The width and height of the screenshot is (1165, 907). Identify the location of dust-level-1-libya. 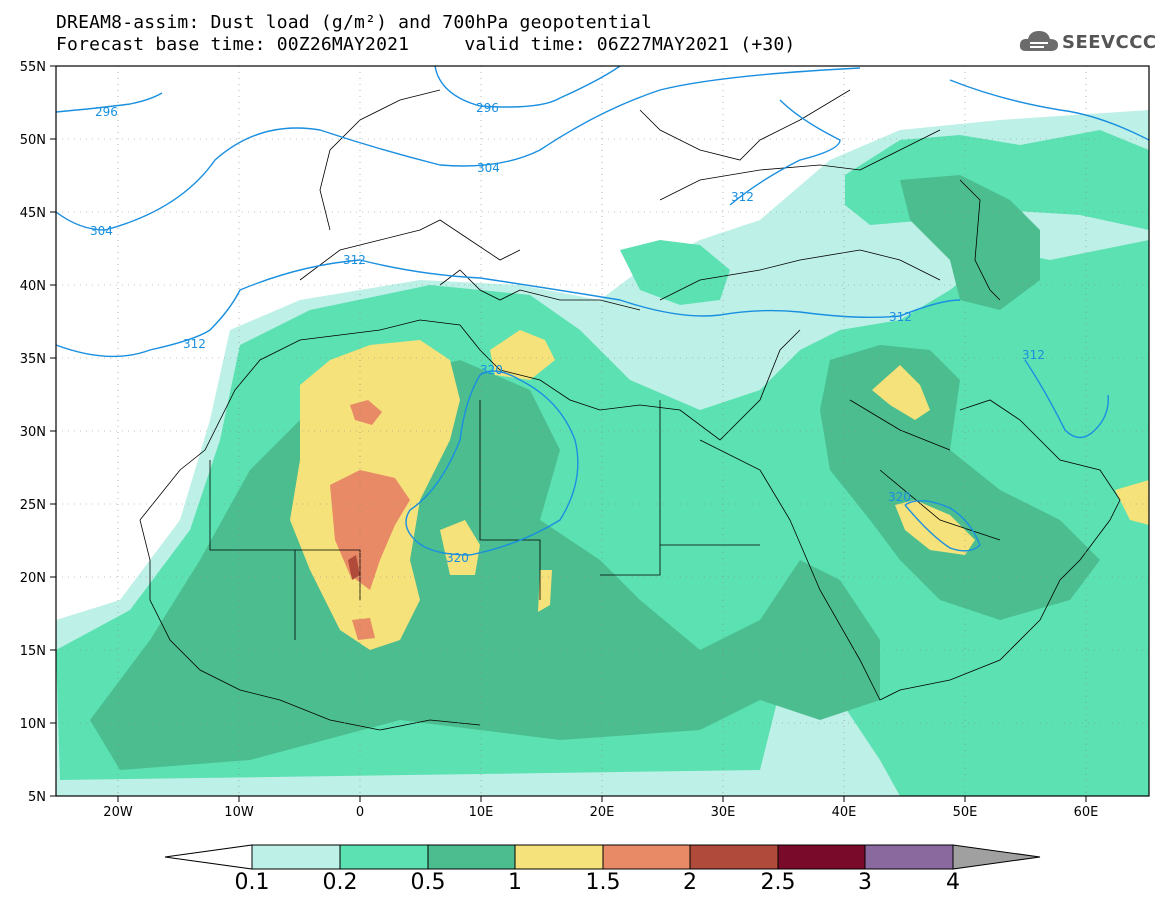
(460, 547).